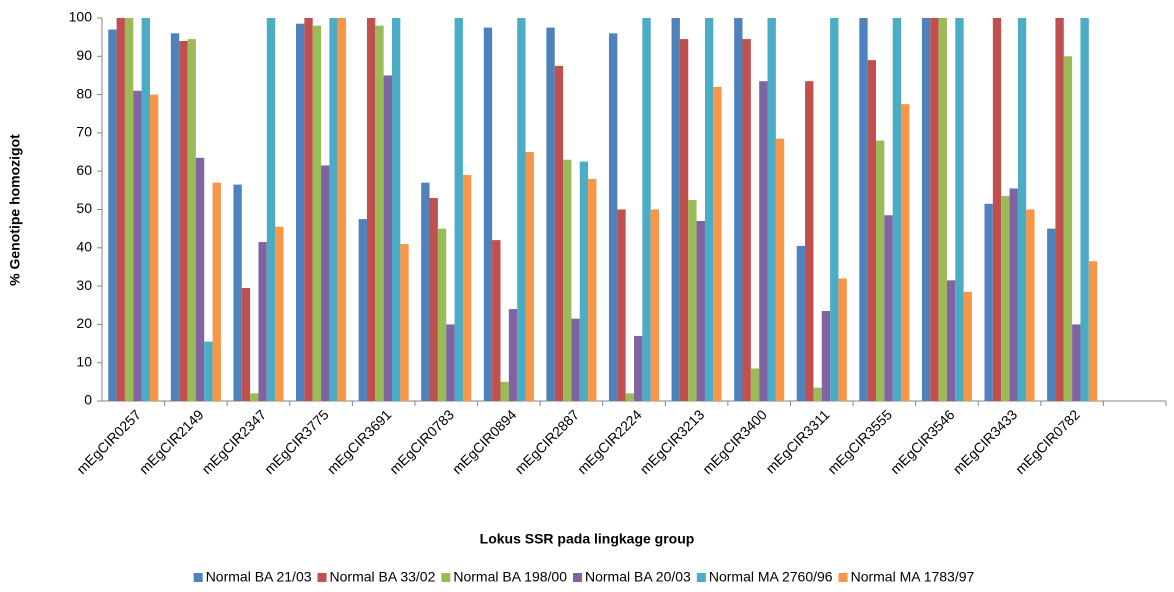  What do you see at coordinates (84, 93) in the screenshot?
I see `y-tick-label: 80` at bounding box center [84, 93].